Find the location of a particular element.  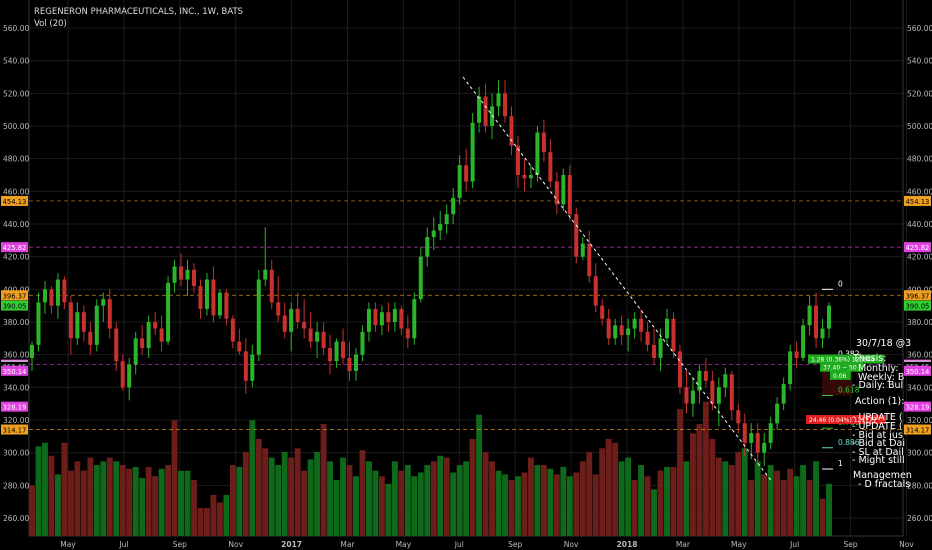

y-tick-label-right: 540.00 is located at coordinates (919, 61).